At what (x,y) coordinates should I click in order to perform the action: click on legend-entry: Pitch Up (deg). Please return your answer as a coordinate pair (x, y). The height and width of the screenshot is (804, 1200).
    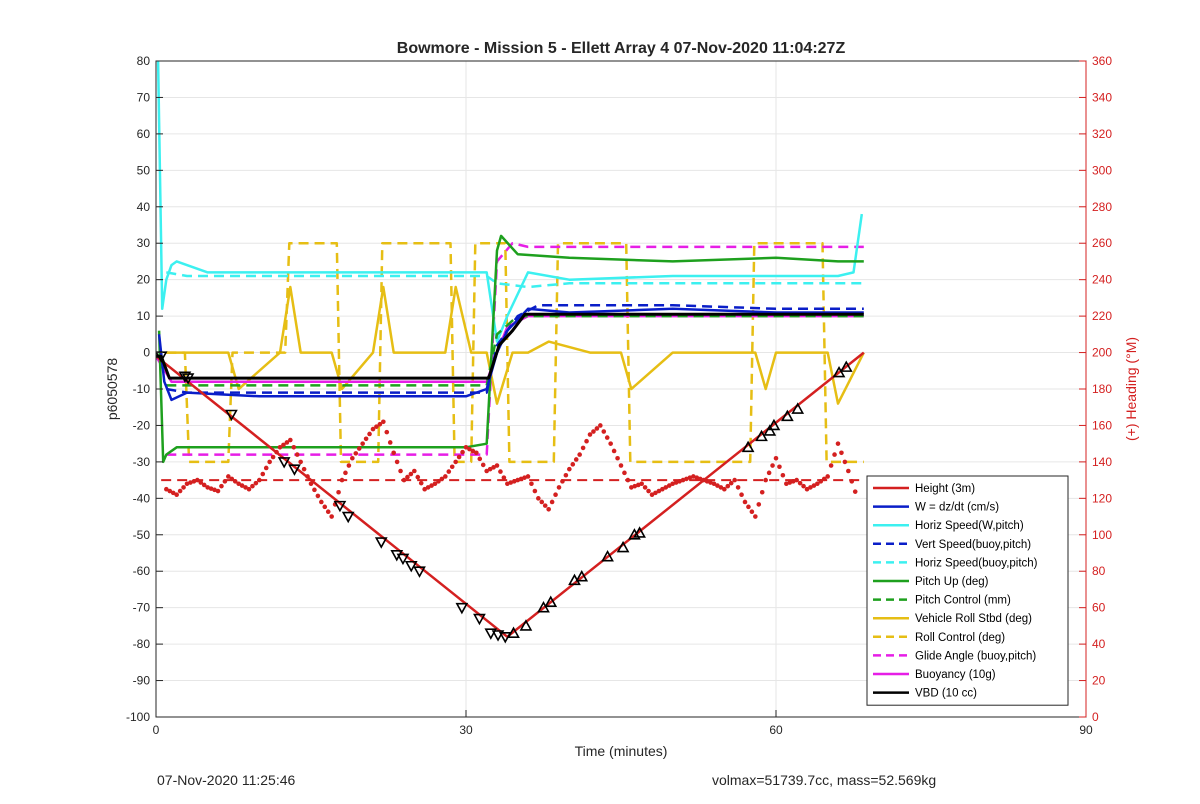
    Looking at the image, I should click on (952, 582).